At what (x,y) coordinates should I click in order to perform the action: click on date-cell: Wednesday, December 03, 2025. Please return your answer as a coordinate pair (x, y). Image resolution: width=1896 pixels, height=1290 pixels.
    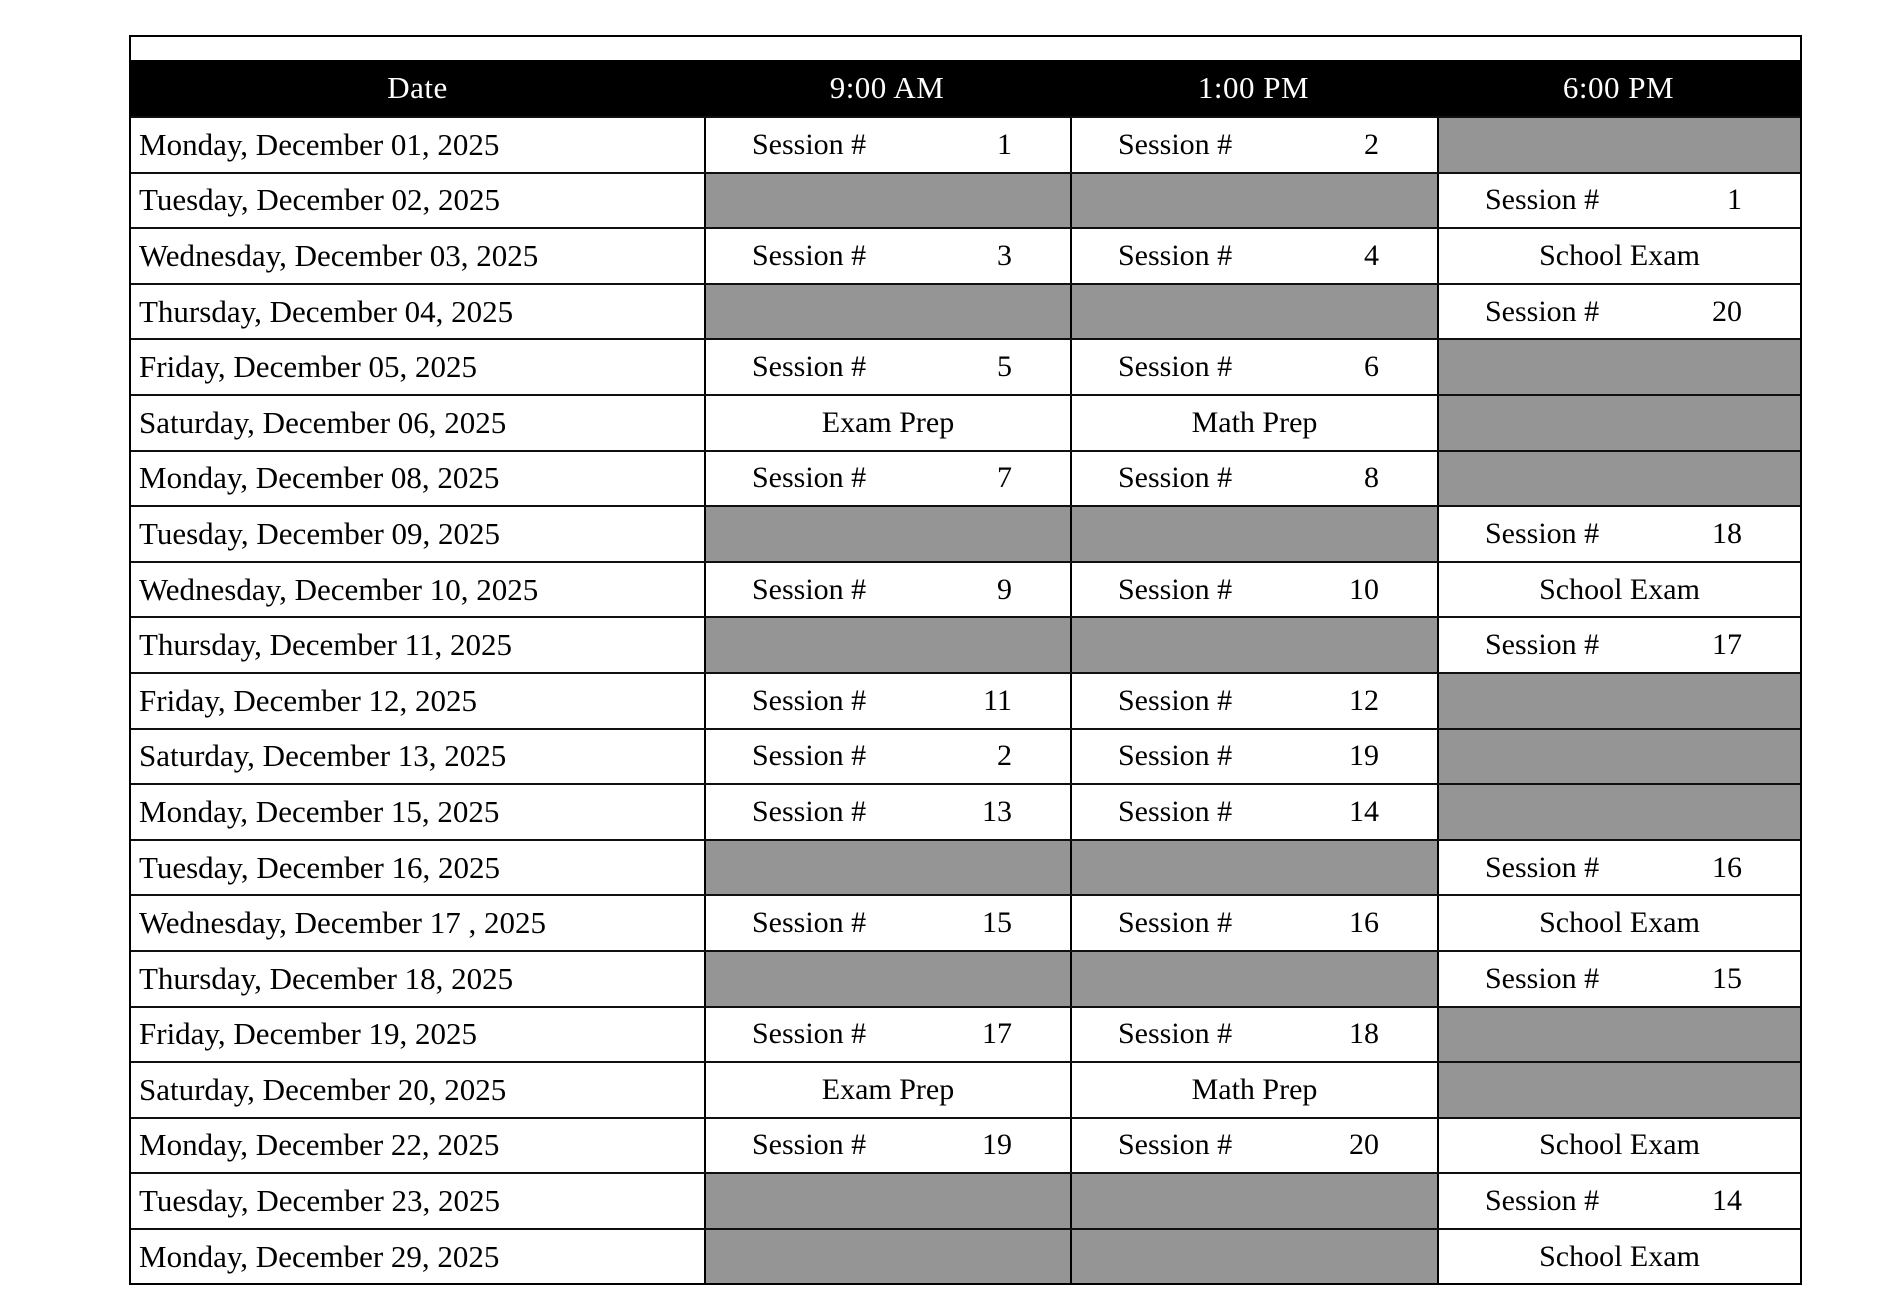
    Looking at the image, I should click on (417, 256).